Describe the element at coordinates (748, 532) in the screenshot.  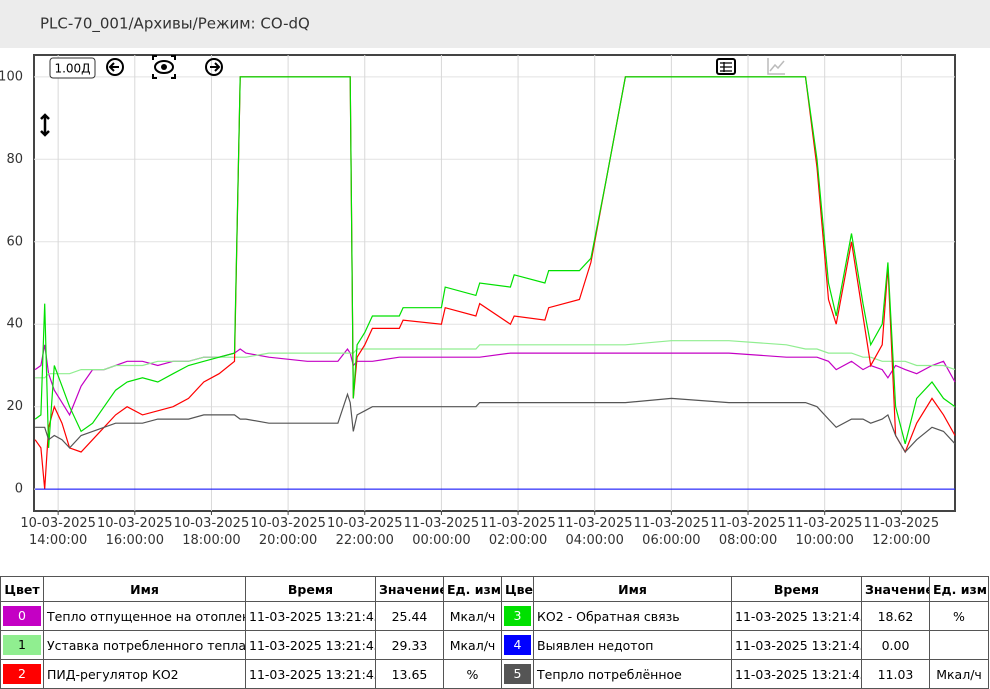
I see `x-tick-label: 11-03-2025 08:00:00` at that location.